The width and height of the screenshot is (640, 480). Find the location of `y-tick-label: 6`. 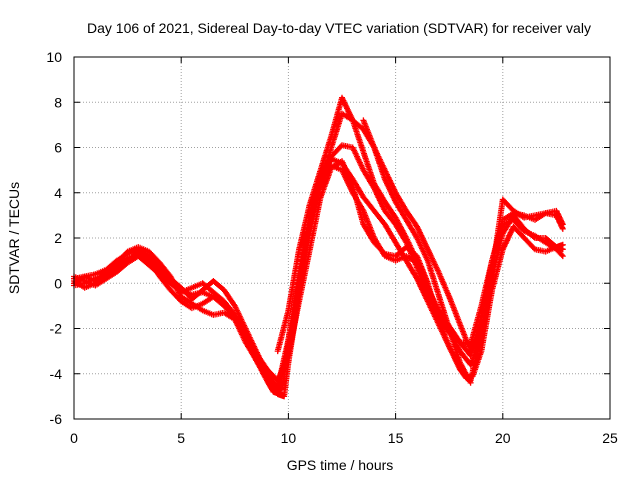

y-tick-label: 6 is located at coordinates (58, 148).